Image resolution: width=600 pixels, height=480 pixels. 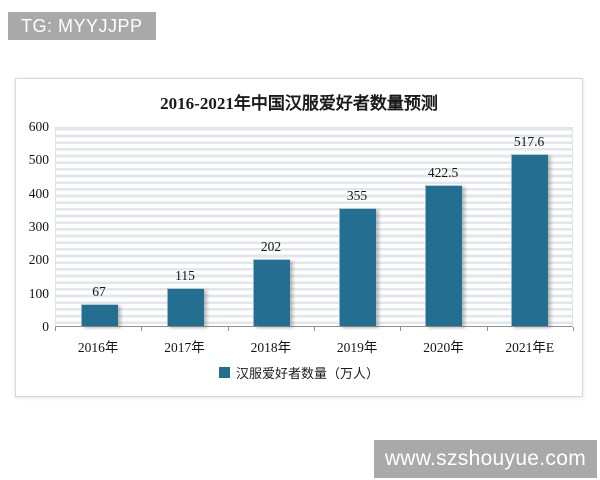 I want to click on chart-title: 2016-2021年中国汉服爱好者数量预测, so click(x=299, y=103).